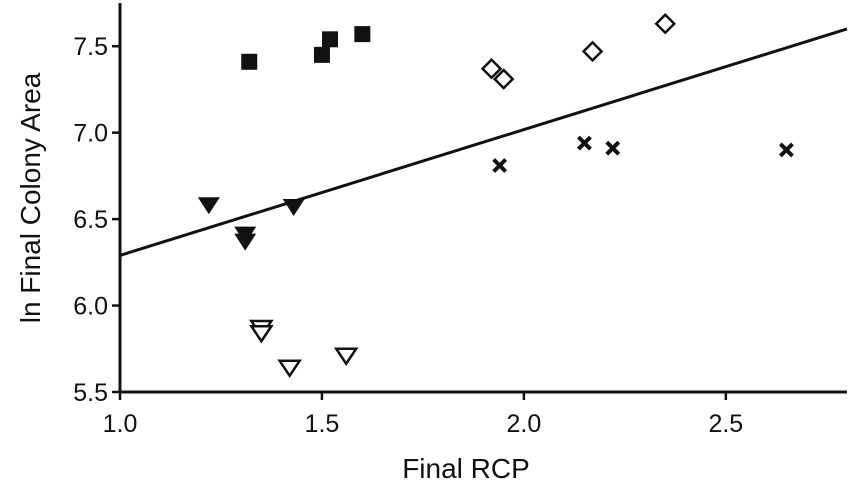  I want to click on y-tick-label: 7.0, so click(90, 134).